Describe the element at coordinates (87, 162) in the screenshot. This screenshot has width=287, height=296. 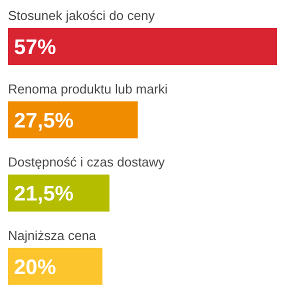
I see `y-tick-label: Dostępność i czas dostawy` at that location.